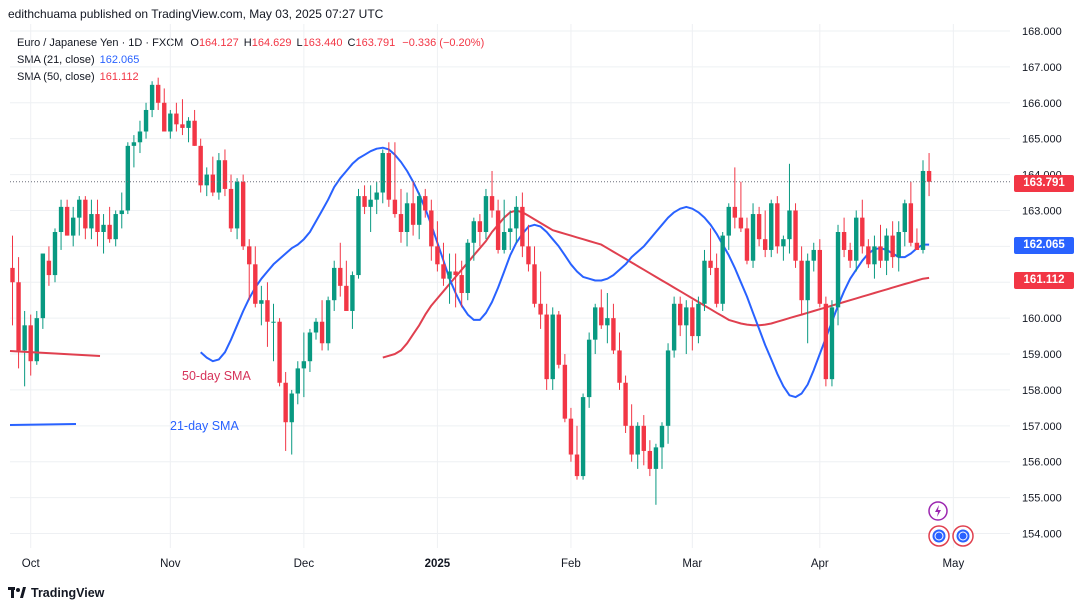 This screenshot has height=612, width=1087. I want to click on legend-sma21-row: SMA (21, close) 162.065, so click(250, 60).